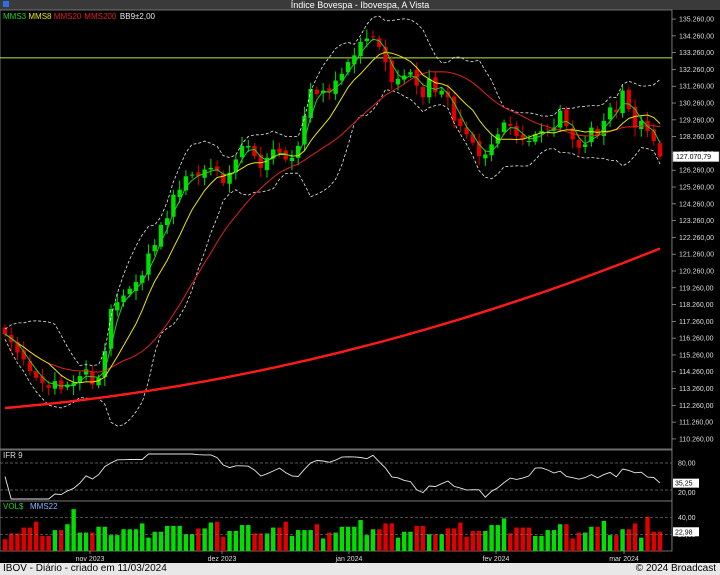 This screenshot has height=575, width=720. What do you see at coordinates (360, 5) in the screenshot?
I see `window-title: Índice Bovespa - Ibovespa, A Vista` at bounding box center [360, 5].